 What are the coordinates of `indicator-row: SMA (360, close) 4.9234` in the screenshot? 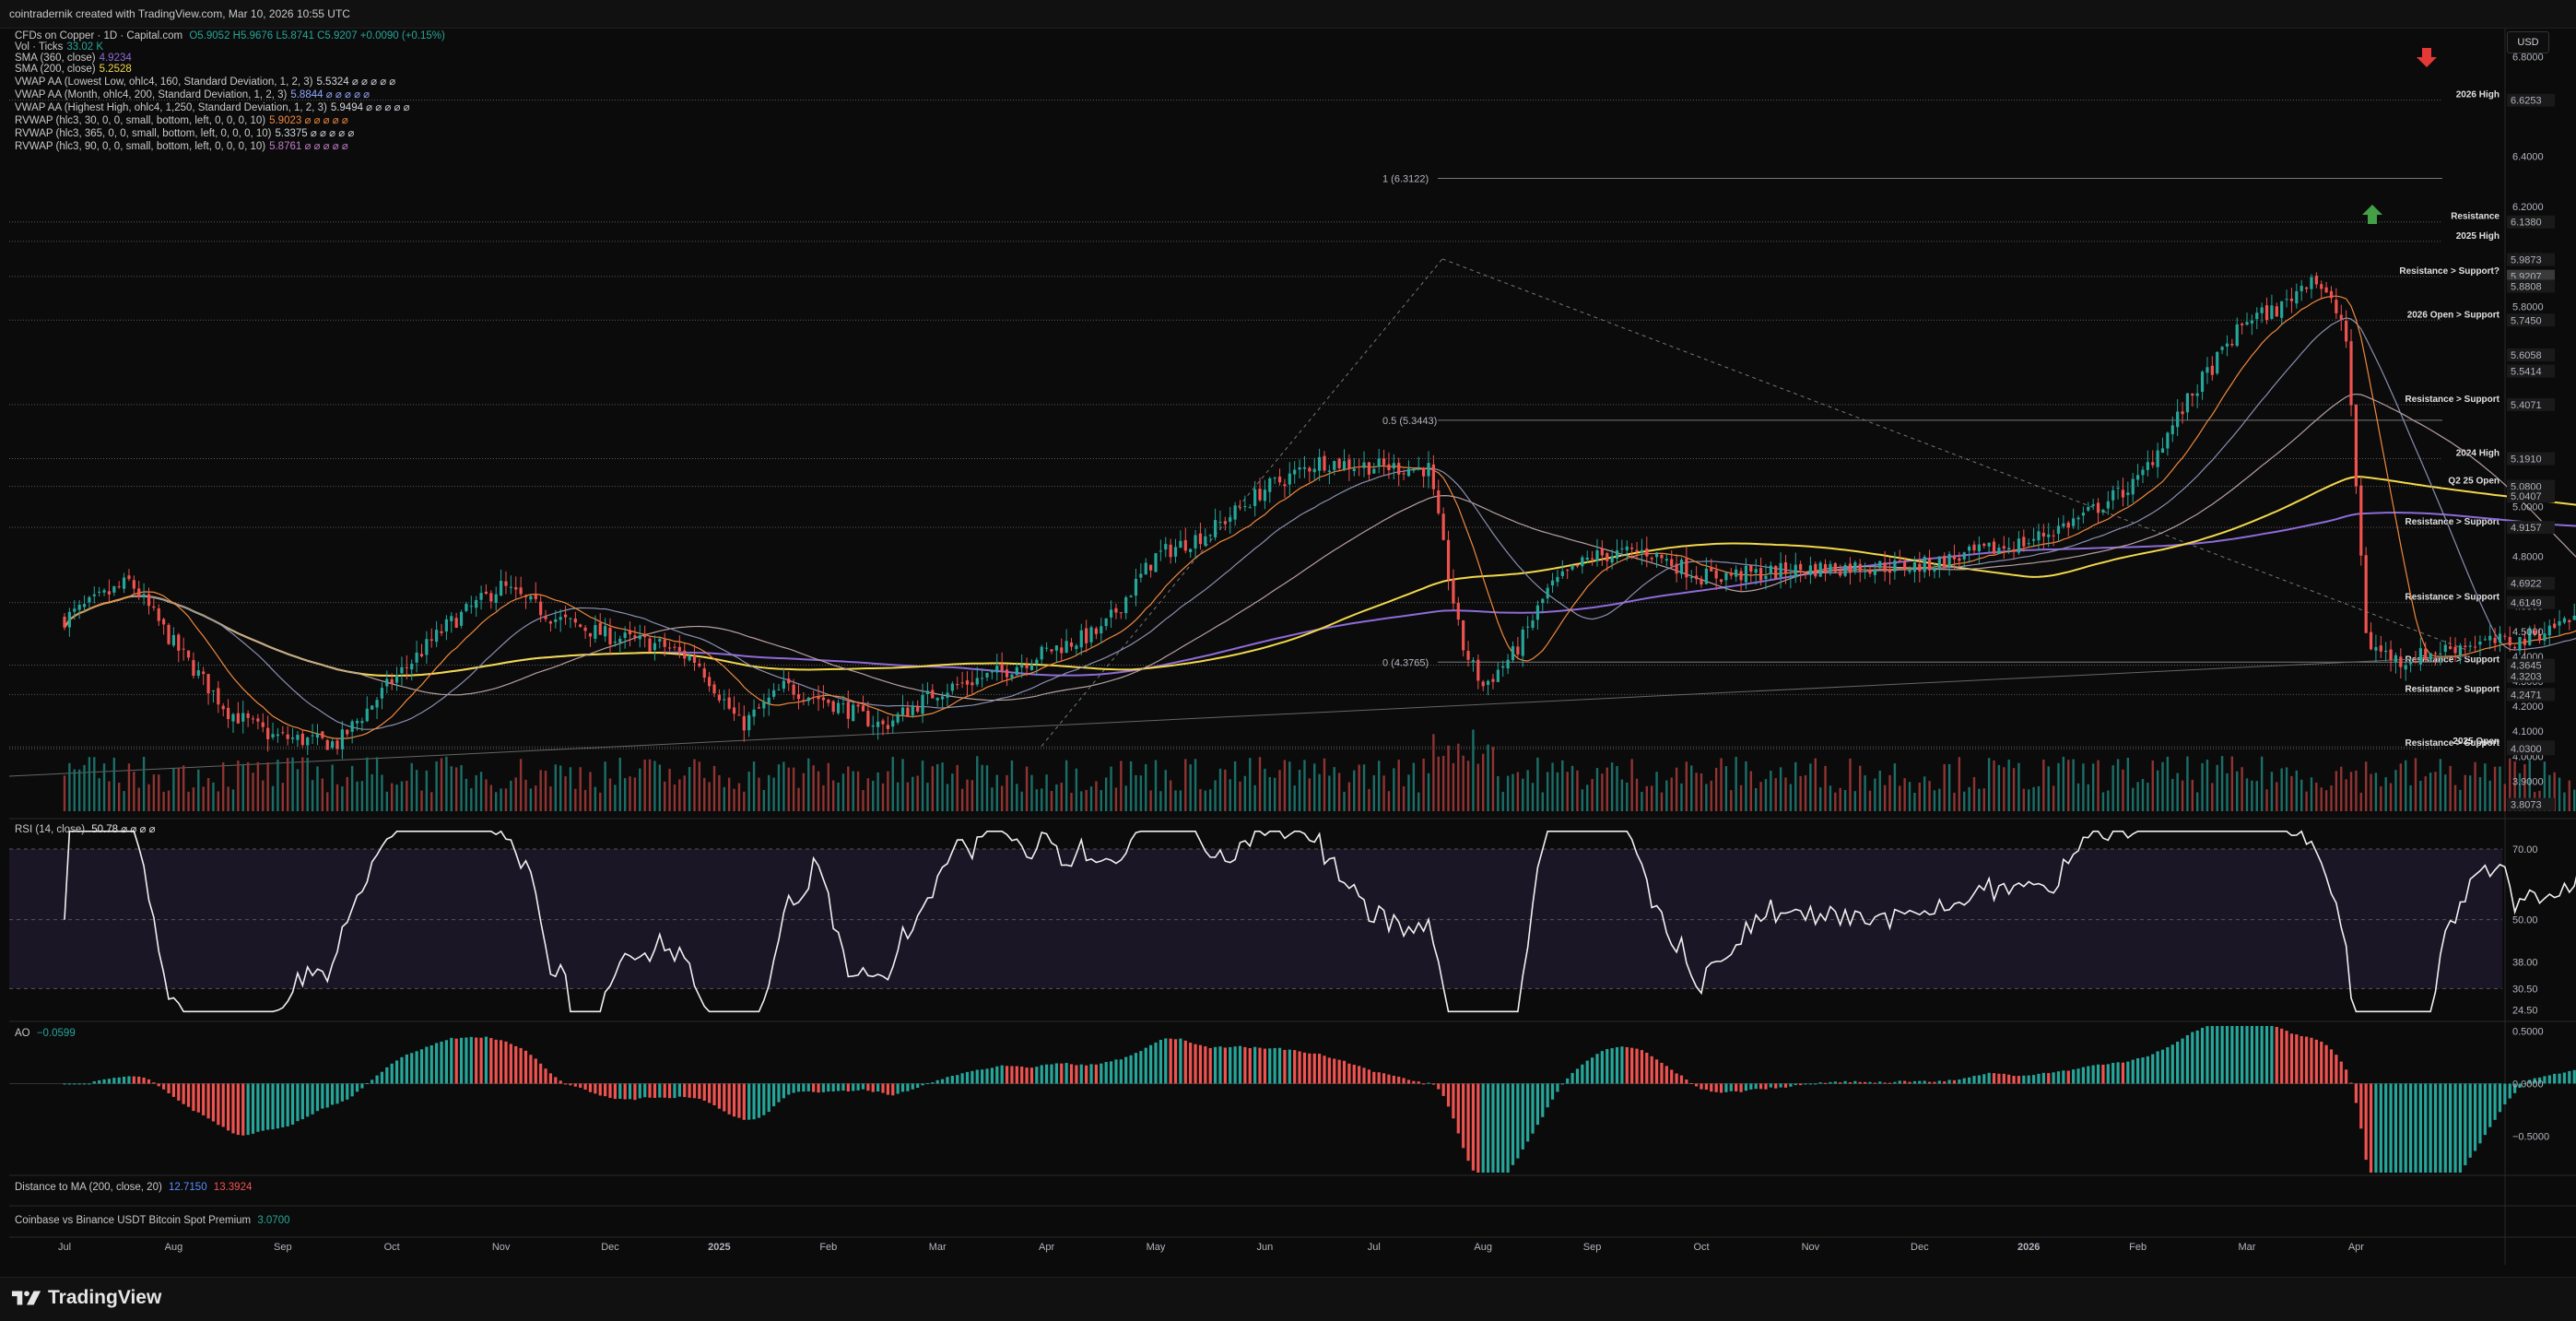 It's located at (230, 58).